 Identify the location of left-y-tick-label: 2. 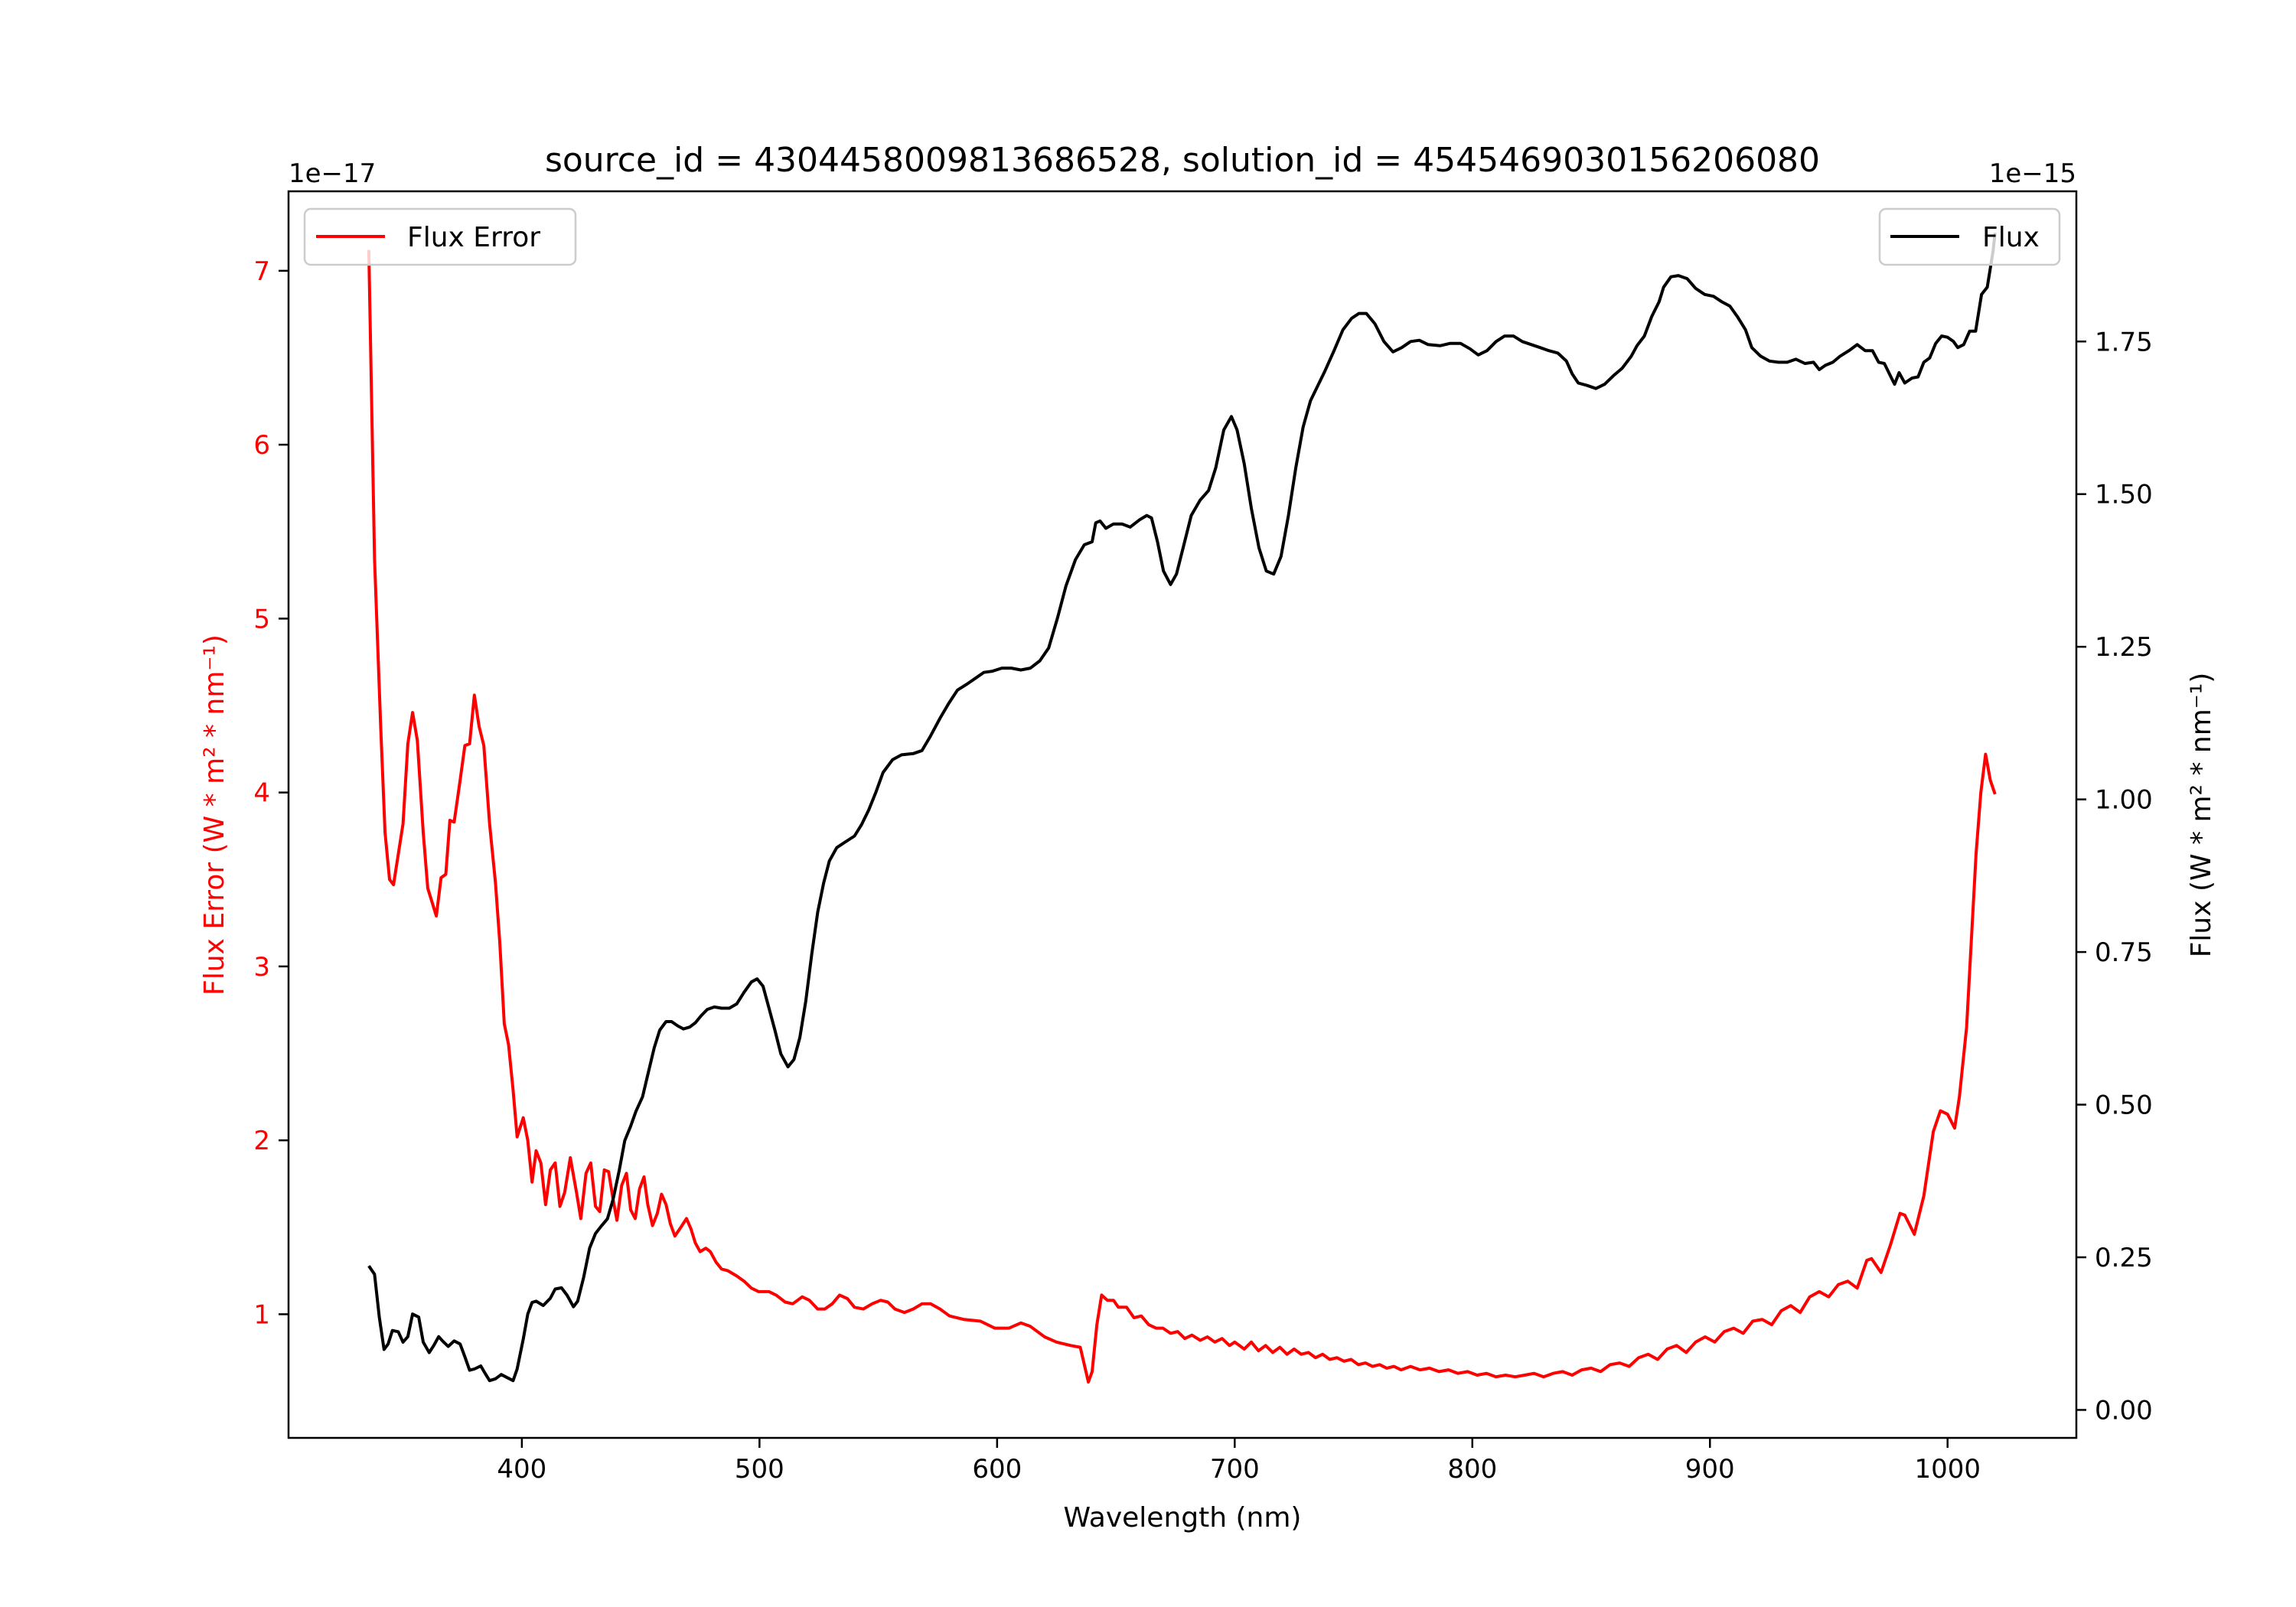
(261, 1141).